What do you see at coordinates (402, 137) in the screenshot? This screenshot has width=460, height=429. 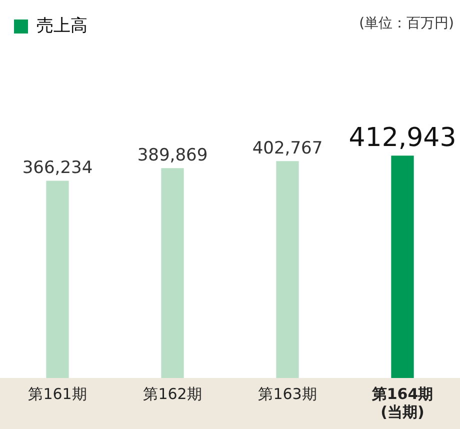 I see `data-label: 412,943` at bounding box center [402, 137].